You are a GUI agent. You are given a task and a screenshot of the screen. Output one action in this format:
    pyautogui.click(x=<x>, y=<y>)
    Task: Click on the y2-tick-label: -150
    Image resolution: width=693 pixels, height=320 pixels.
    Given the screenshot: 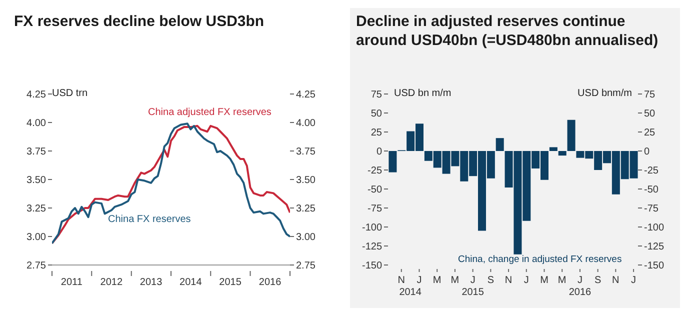 What is the action you would take?
    pyautogui.click(x=654, y=266)
    